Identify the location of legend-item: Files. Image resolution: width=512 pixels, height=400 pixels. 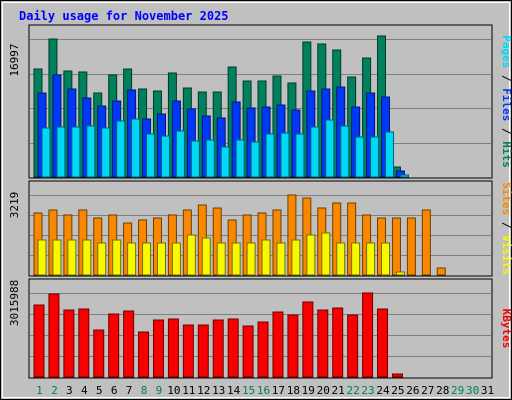
(506, 104).